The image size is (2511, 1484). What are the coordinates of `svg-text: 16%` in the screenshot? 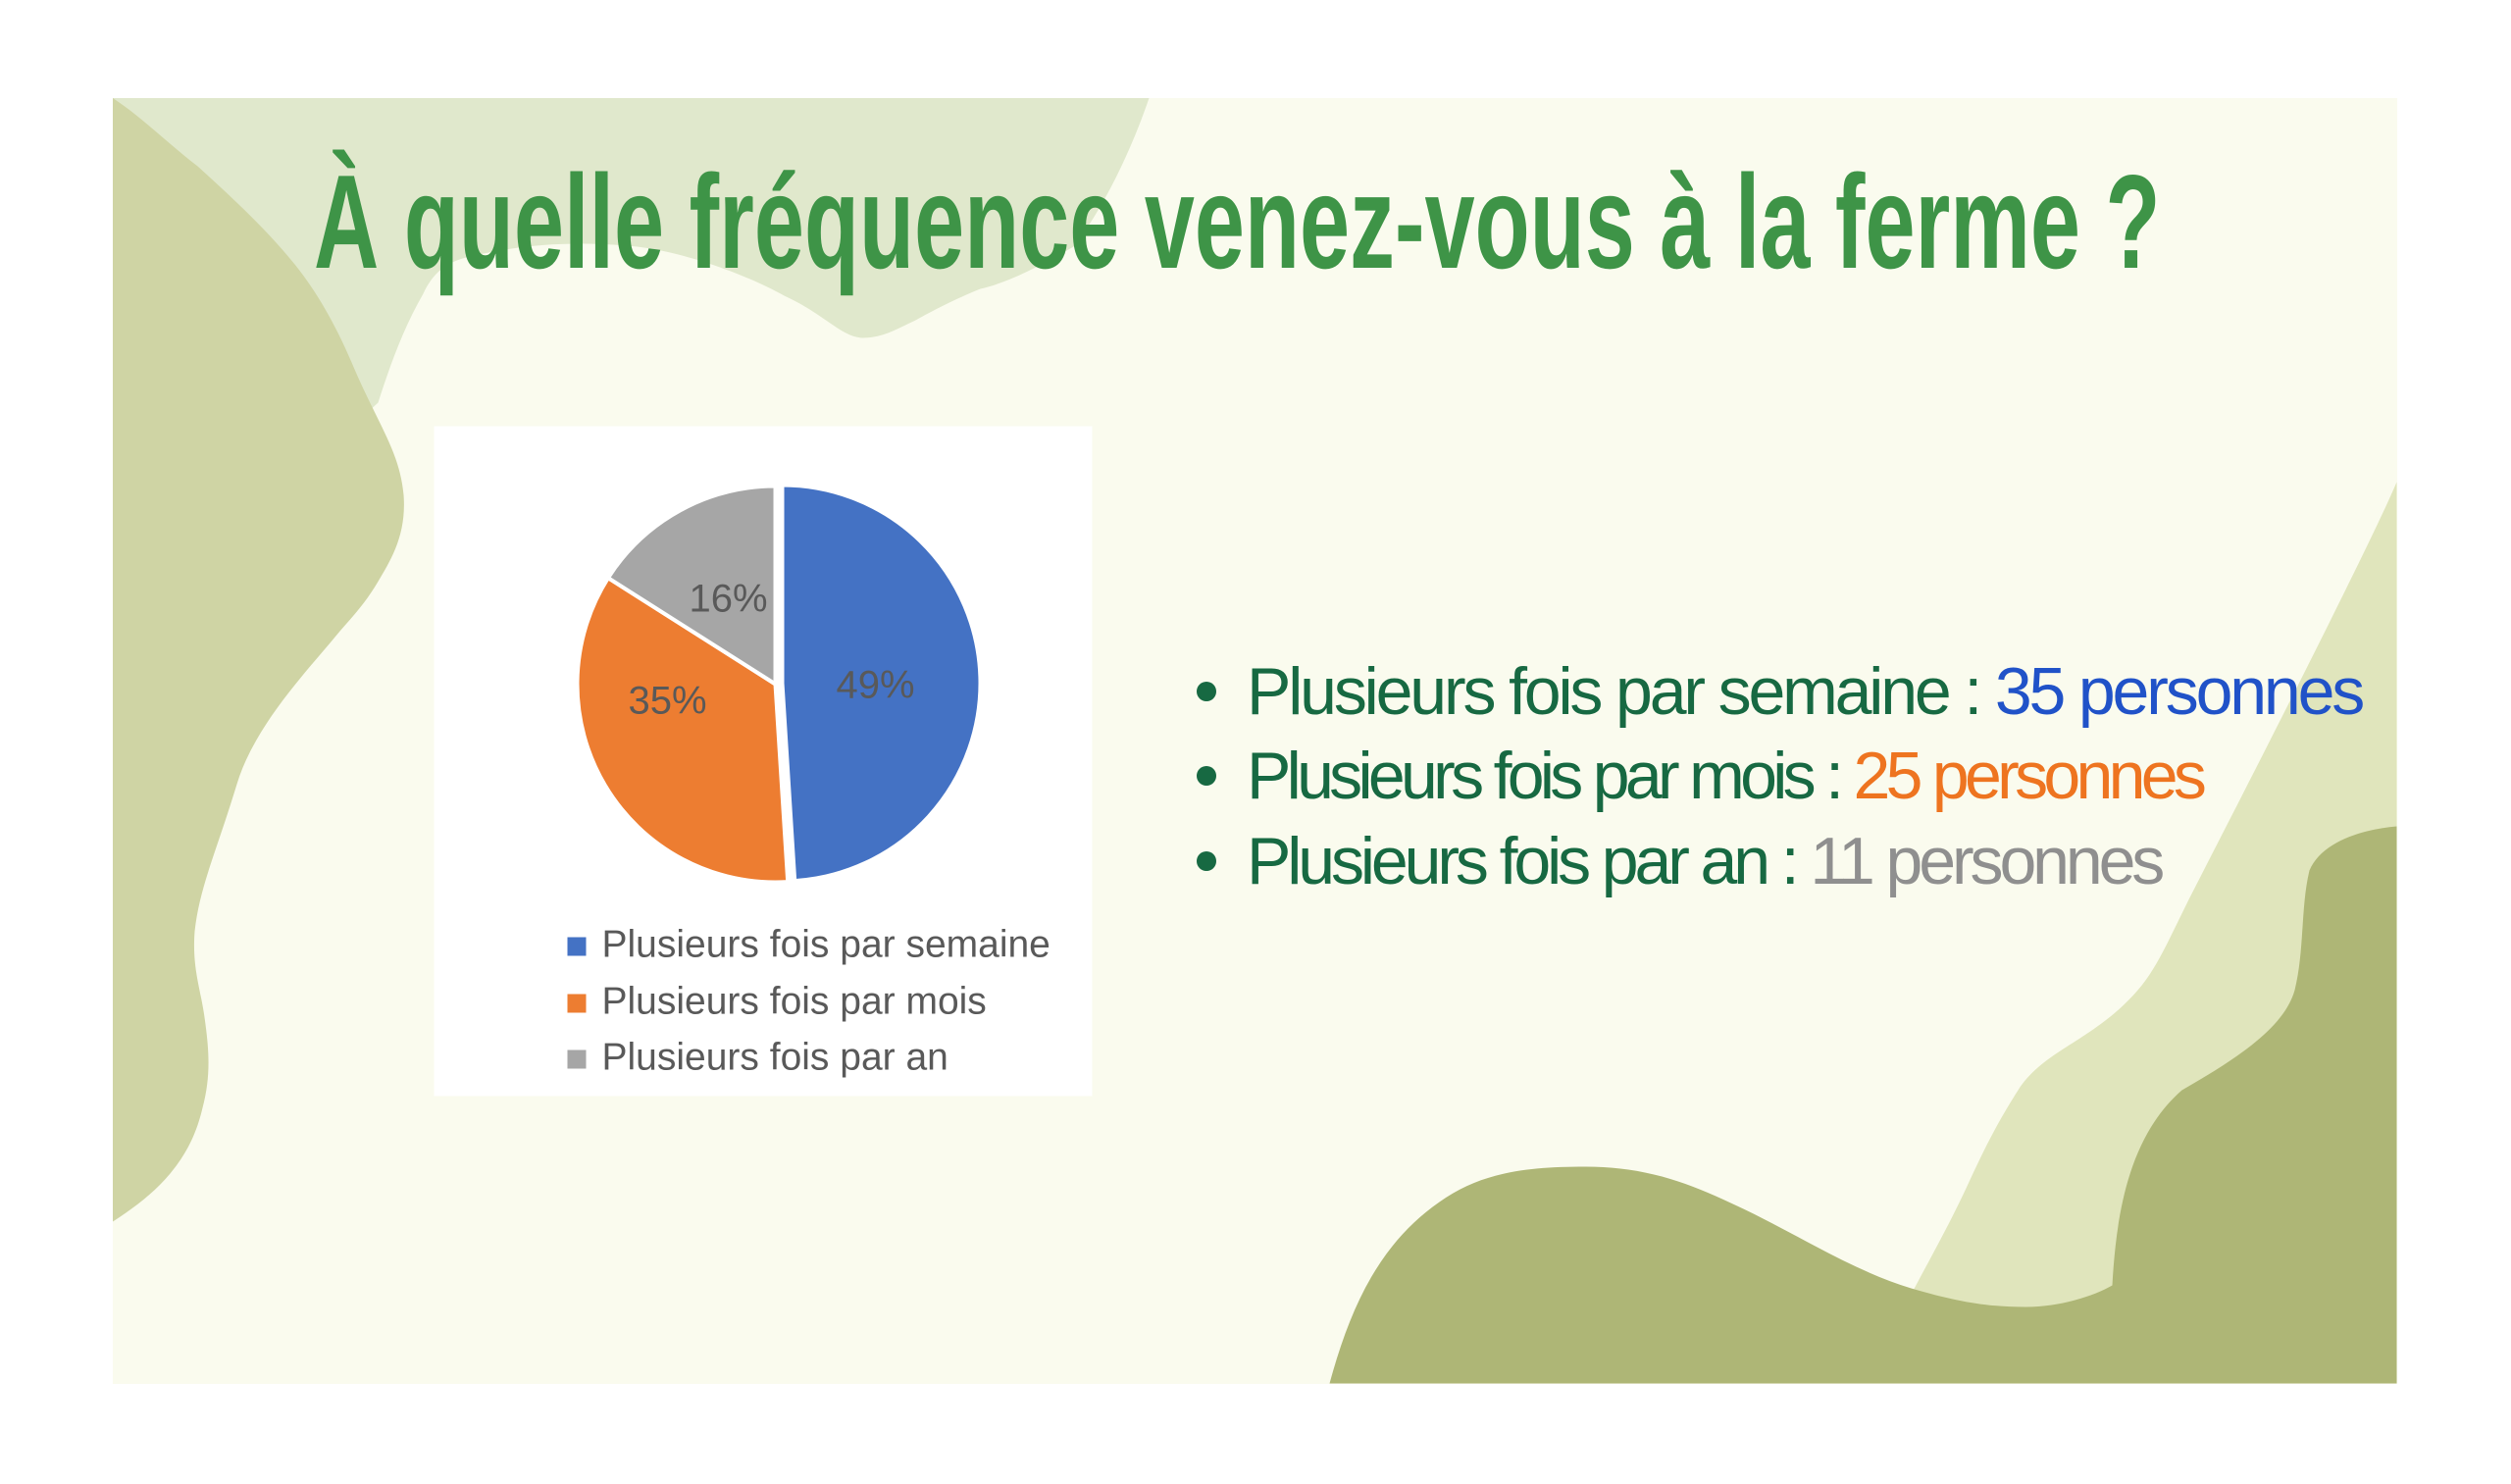 It's located at (728, 599).